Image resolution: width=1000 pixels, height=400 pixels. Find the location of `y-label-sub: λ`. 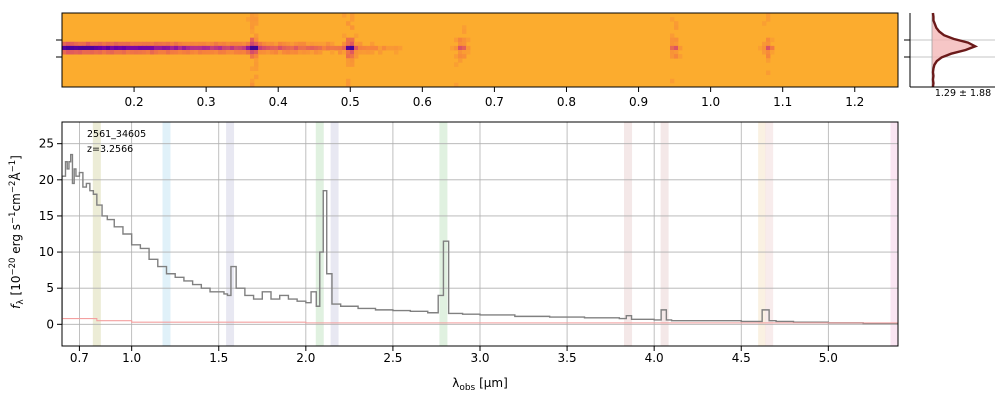

y-label-sub: λ is located at coordinates (21, 302).